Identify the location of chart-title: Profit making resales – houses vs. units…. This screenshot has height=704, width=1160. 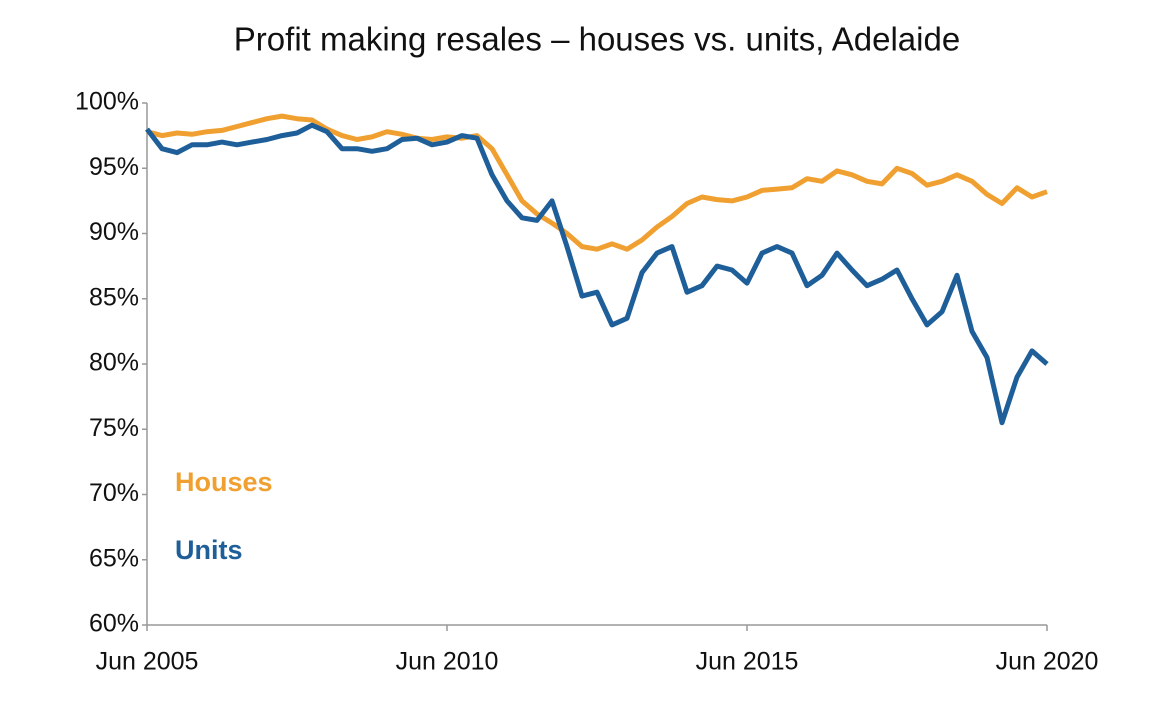
(597, 39).